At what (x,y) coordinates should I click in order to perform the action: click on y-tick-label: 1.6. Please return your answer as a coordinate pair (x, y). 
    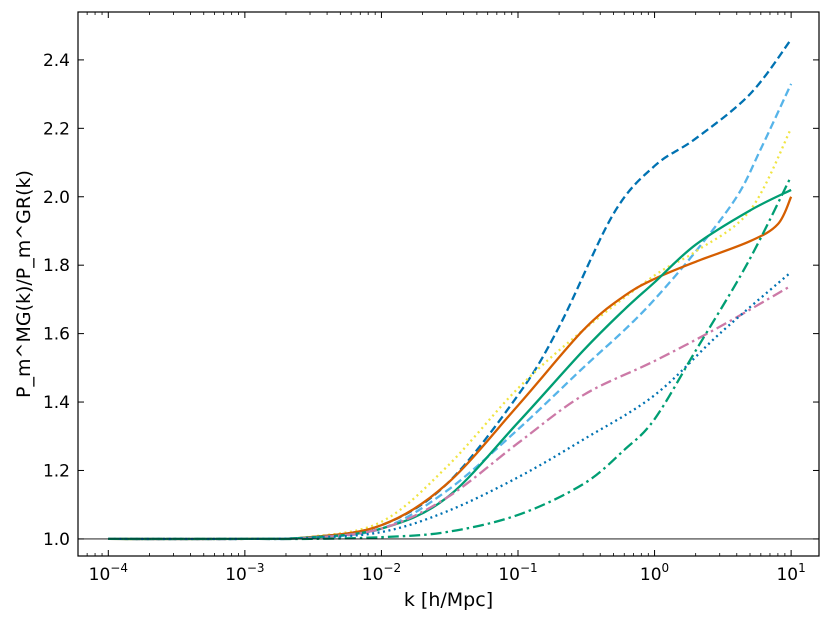
    Looking at the image, I should click on (56, 335).